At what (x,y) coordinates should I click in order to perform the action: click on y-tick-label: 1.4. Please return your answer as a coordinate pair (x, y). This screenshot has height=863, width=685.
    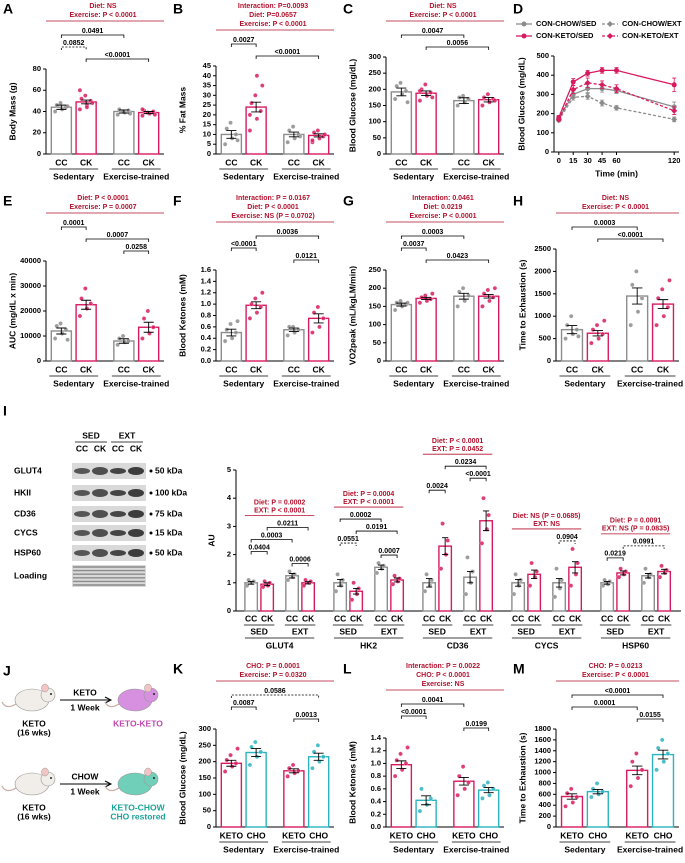
    Looking at the image, I should click on (376, 737).